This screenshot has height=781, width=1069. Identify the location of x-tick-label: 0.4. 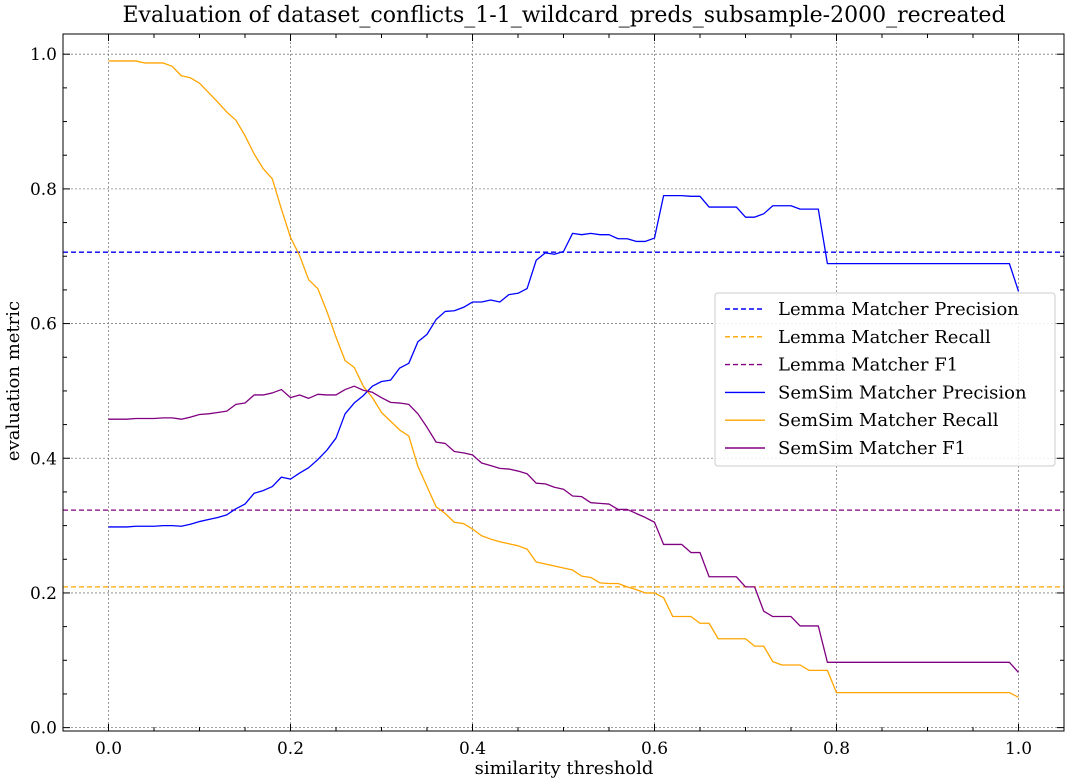
(472, 749).